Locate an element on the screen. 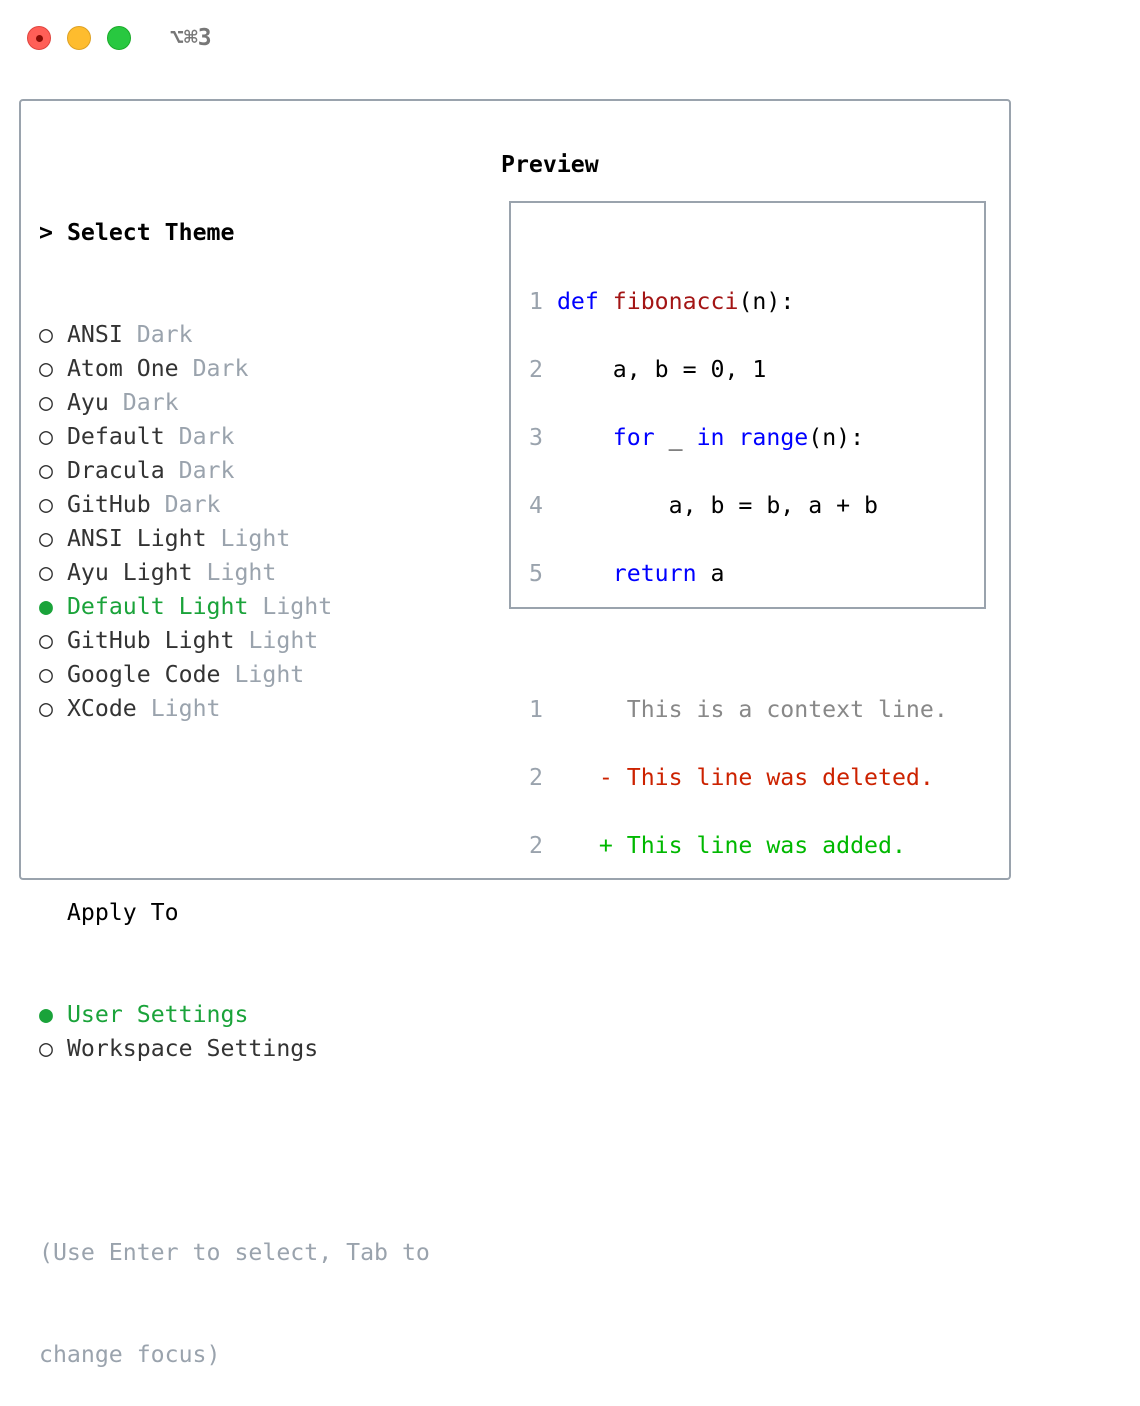 The image size is (1140, 1406). theme-option: ○ Ayu Light Light is located at coordinates (234, 573).